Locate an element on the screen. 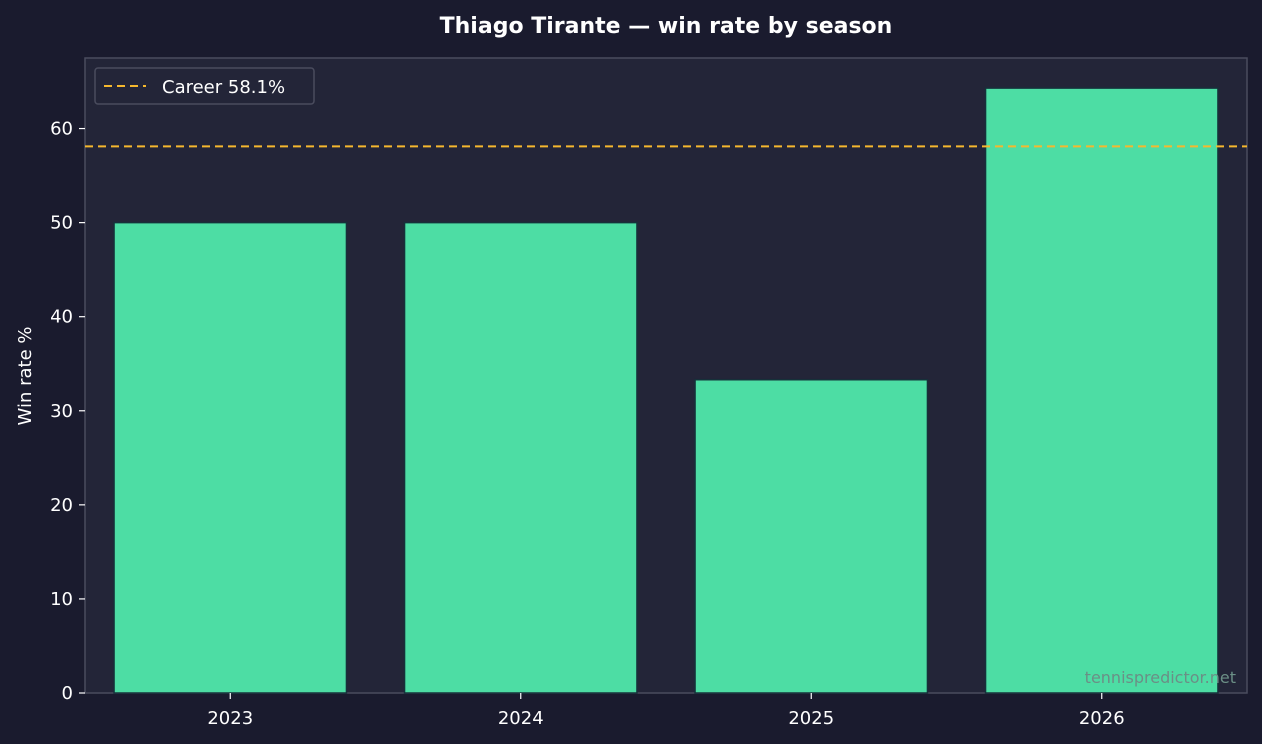 The image size is (1262, 744). bar-2025 is located at coordinates (811, 536).